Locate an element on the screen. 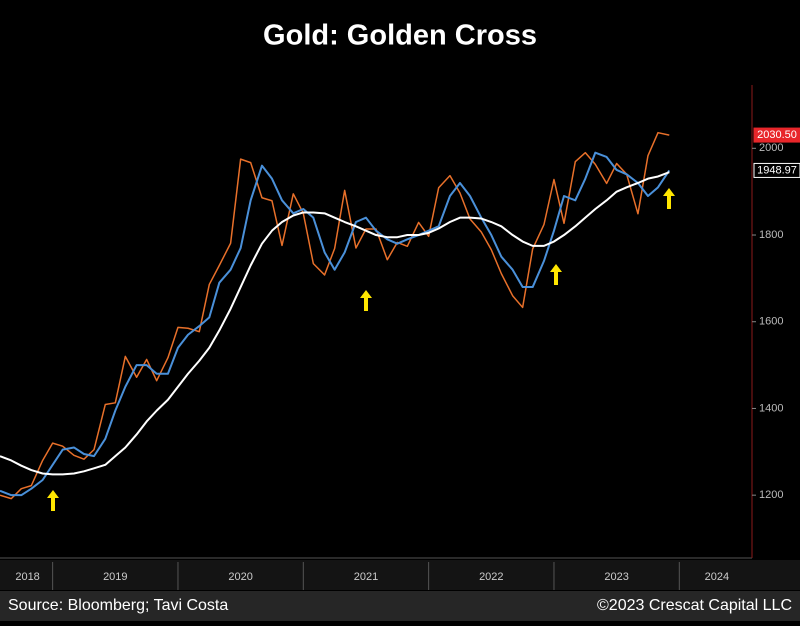  copyright-text: ©2023 Crescat Capital LLC is located at coordinates (694, 605).